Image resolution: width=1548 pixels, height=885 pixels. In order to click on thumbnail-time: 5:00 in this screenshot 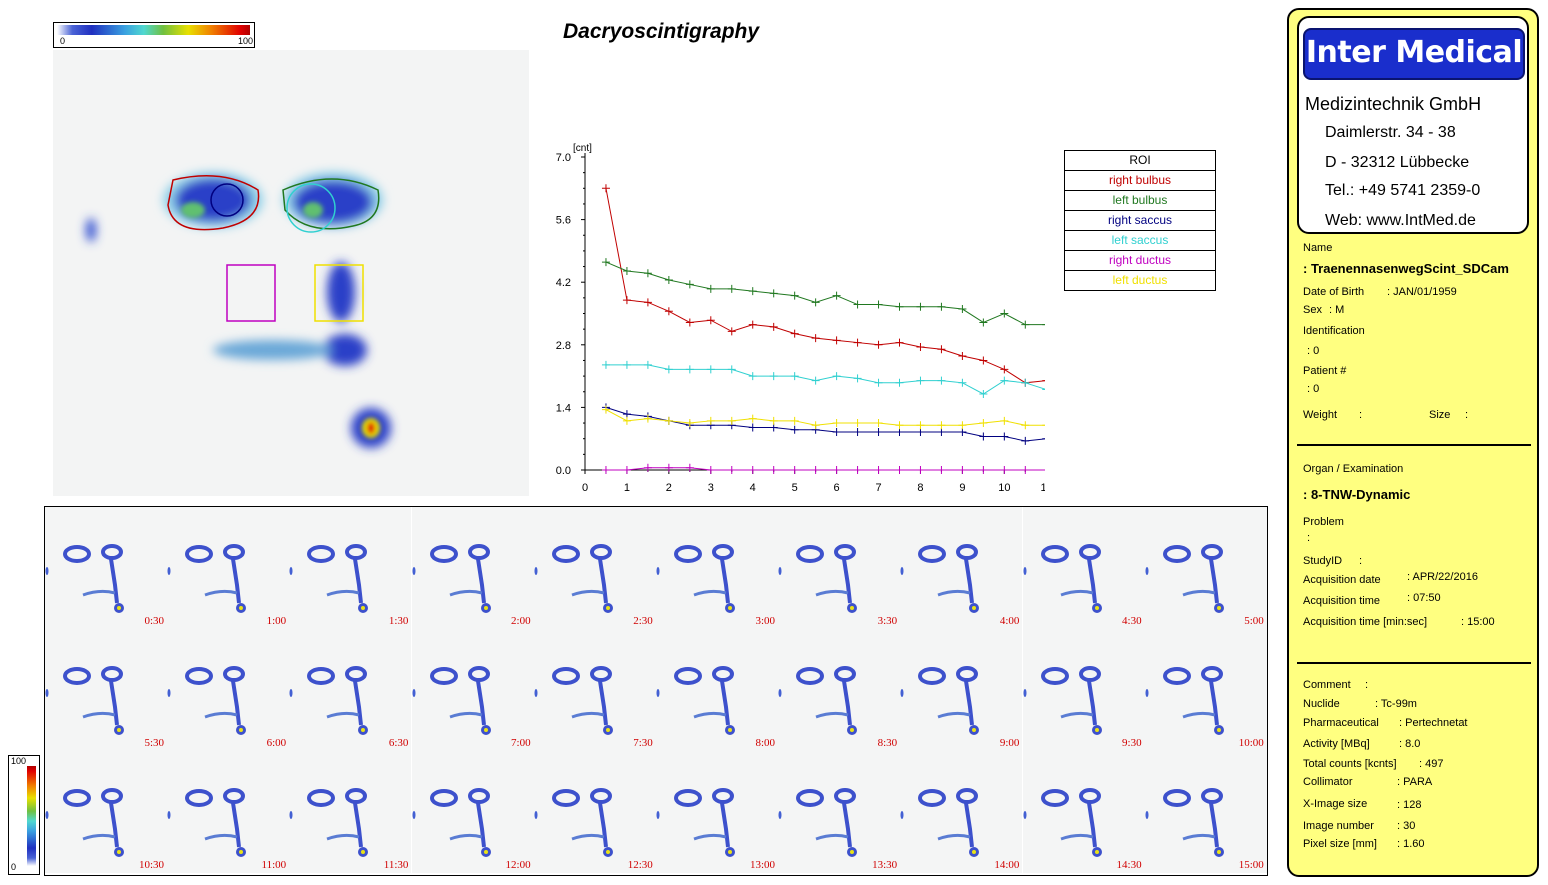, I will do `click(1254, 621)`.